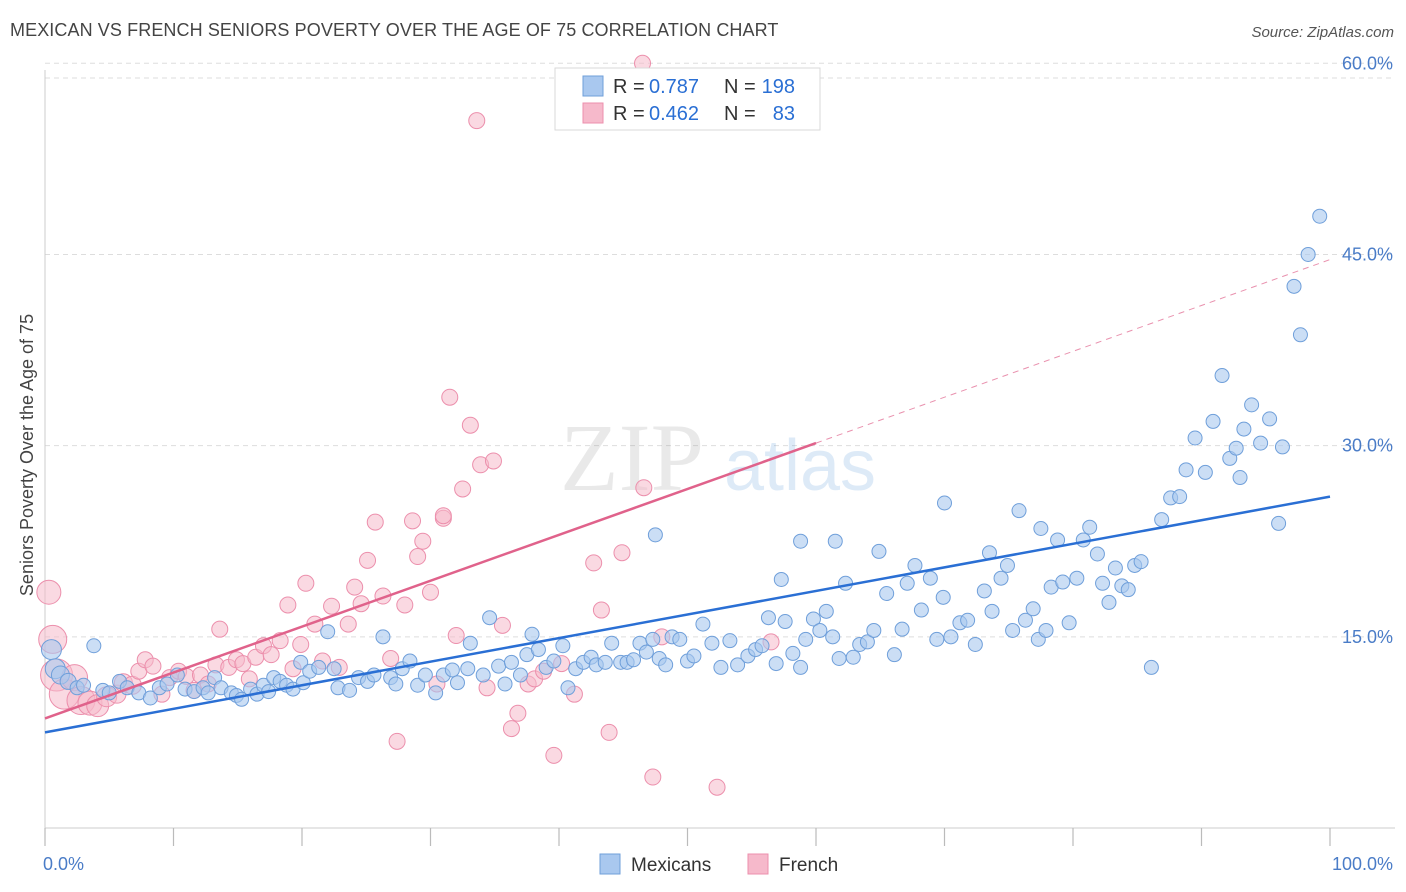 Image resolution: width=1406 pixels, height=892 pixels. Describe the element at coordinates (593, 86) in the screenshot. I see `legend-swatch-mexicans` at that location.